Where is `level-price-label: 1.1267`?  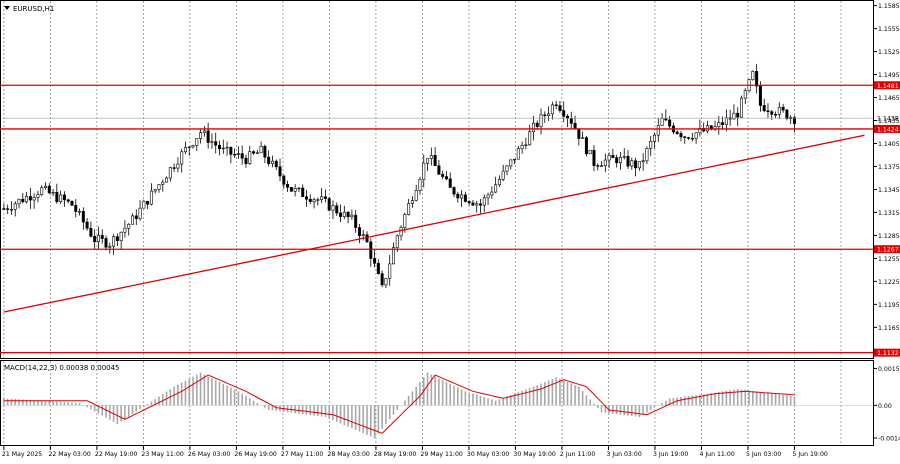 level-price-label: 1.1267 is located at coordinates (888, 250).